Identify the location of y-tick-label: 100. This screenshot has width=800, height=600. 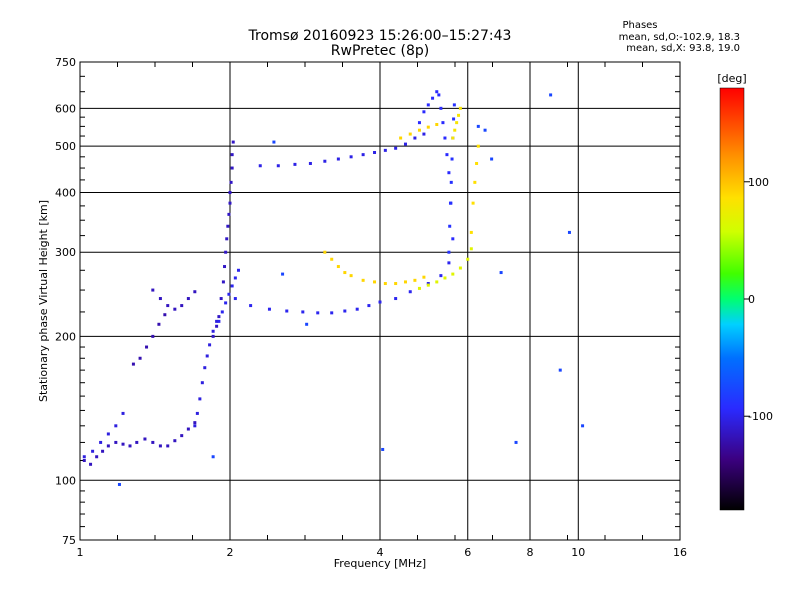
(65, 480).